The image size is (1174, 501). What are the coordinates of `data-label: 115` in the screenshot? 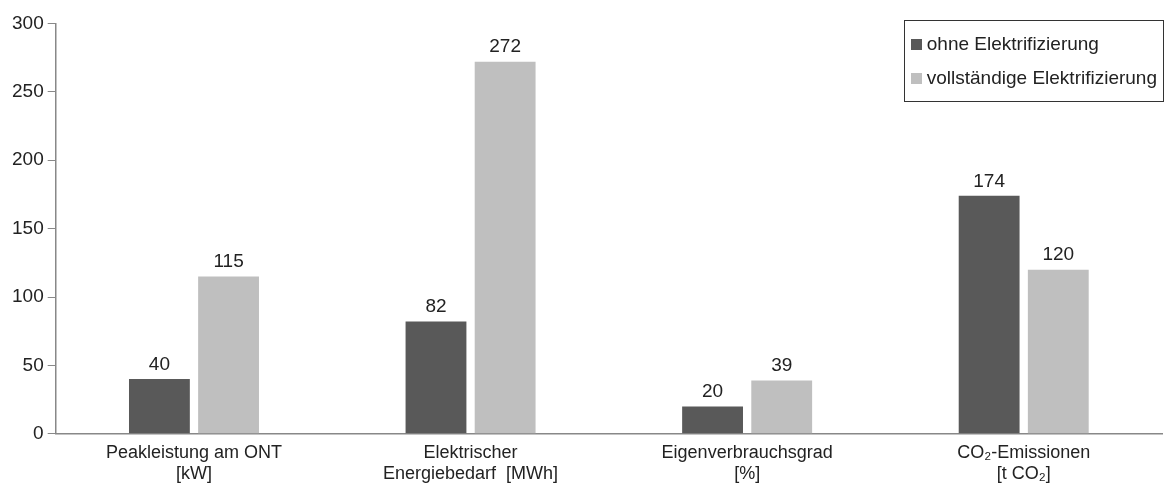 It's located at (228, 261).